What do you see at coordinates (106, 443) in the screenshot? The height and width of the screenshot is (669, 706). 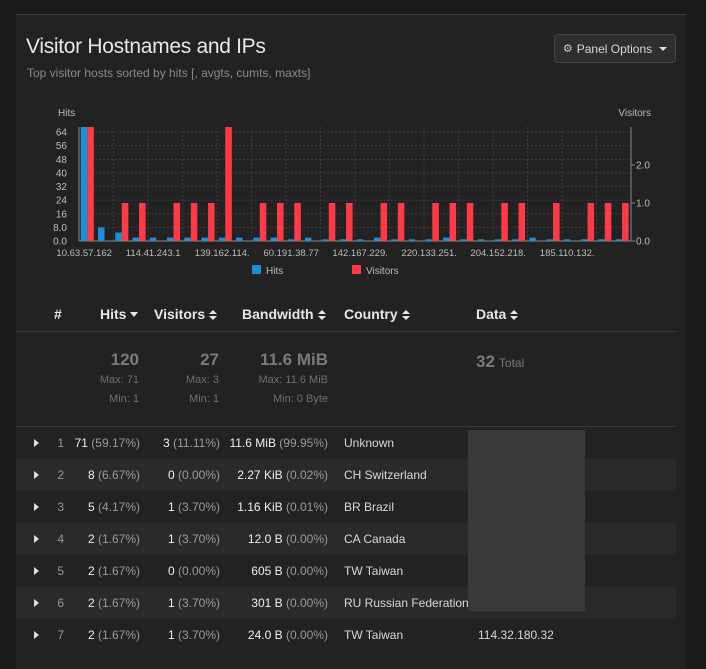 I see `row-hits: 71 (59.17%)` at bounding box center [106, 443].